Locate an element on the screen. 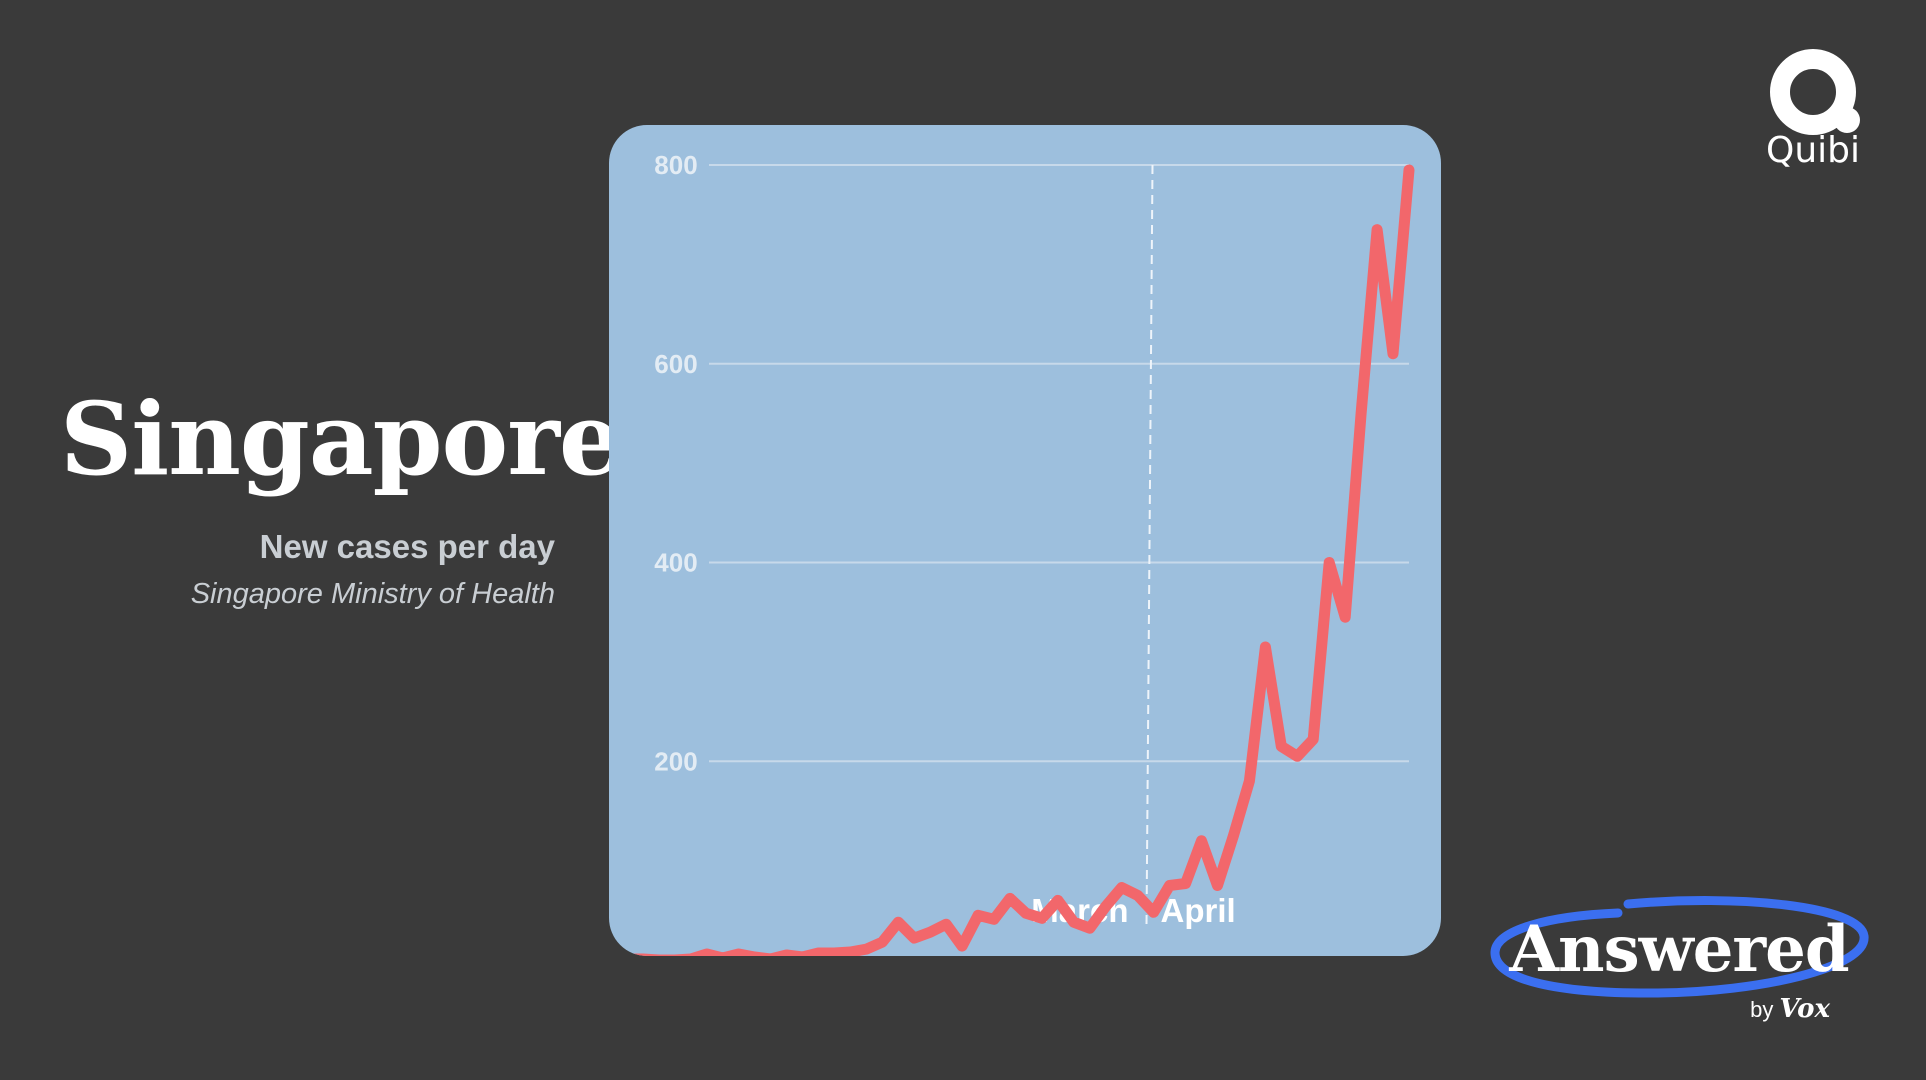  quibi-wordmark: Quibi is located at coordinates (1812, 150).